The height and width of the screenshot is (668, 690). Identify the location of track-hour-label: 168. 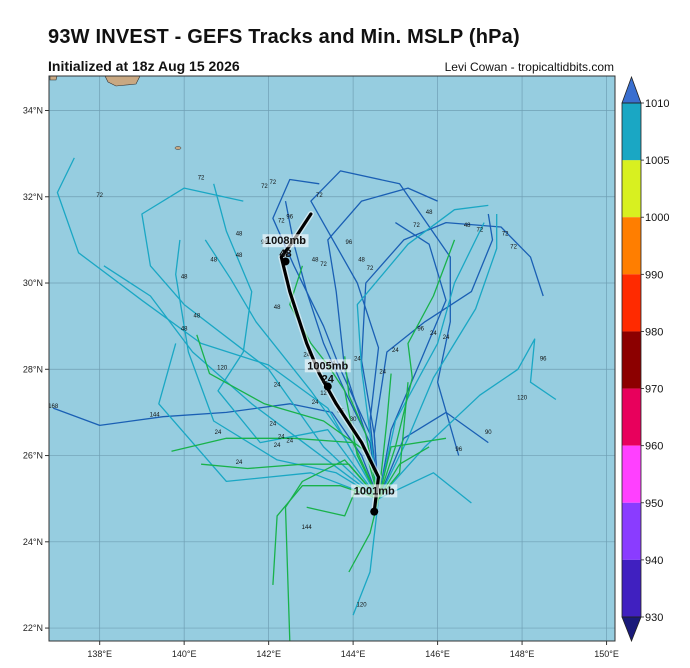
(53, 407).